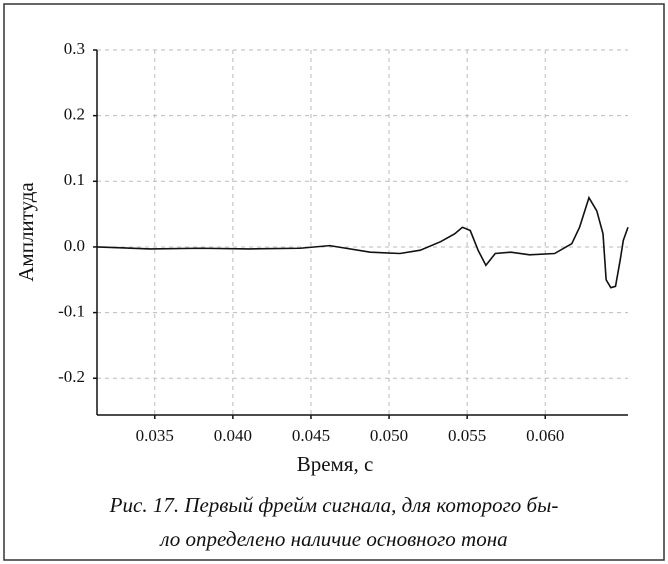 The width and height of the screenshot is (668, 564). Describe the element at coordinates (333, 539) in the screenshot. I see `caption-line: ло определено наличие основного тона` at that location.